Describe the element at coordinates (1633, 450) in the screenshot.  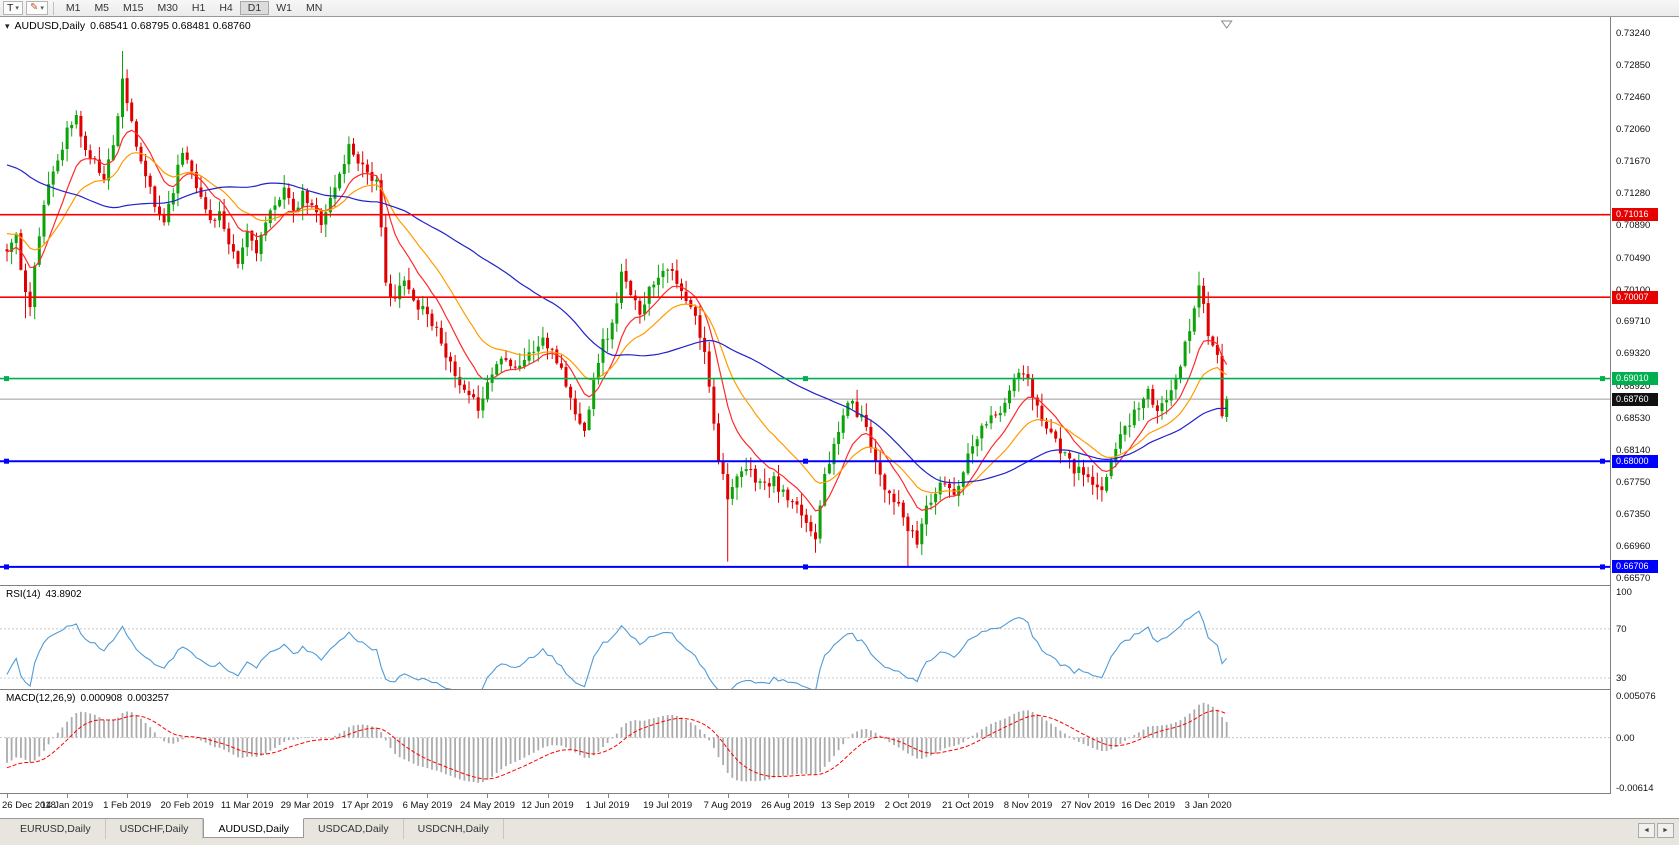
I see `price-tick-label: 0.68140` at that location.